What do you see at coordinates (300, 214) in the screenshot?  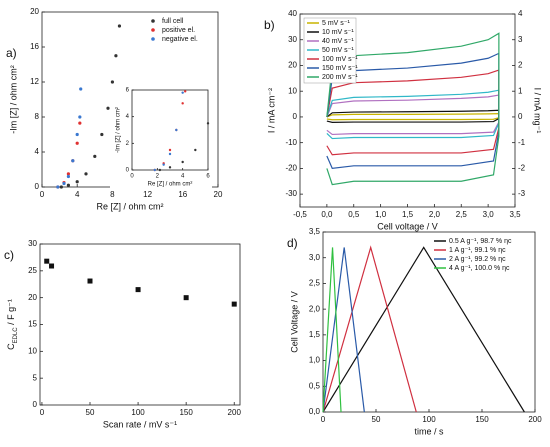 I see `x-tick-label: -0,5` at bounding box center [300, 214].